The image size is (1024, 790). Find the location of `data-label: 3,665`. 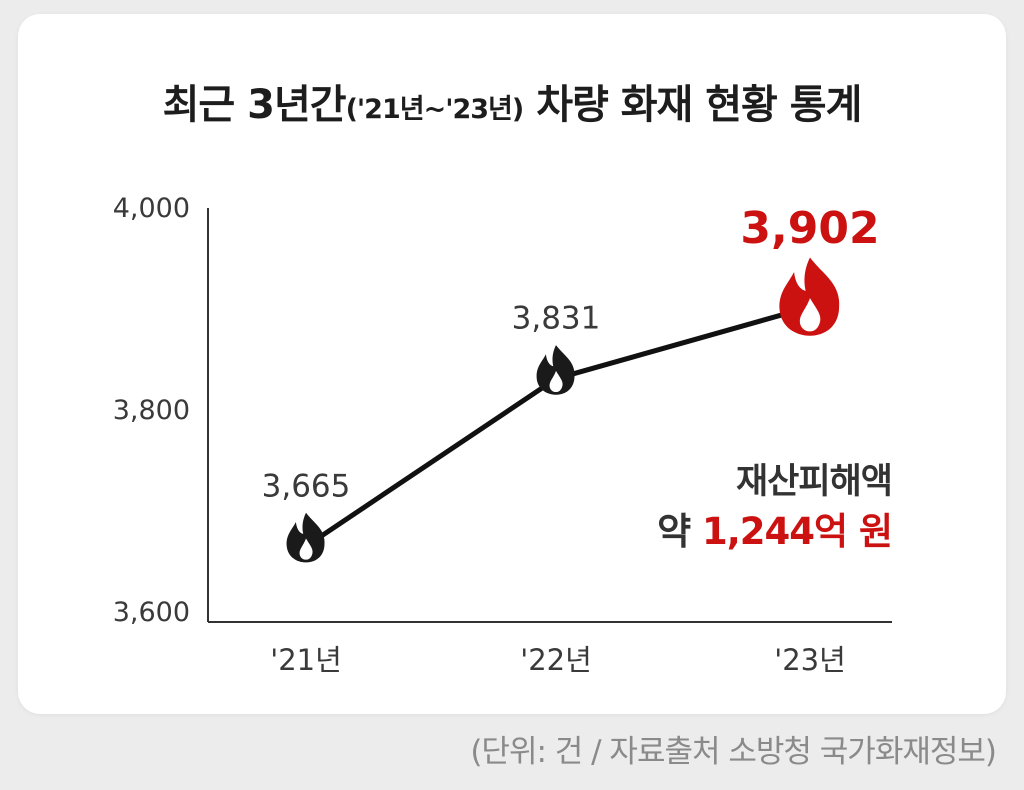

data-label: 3,665 is located at coordinates (306, 486).